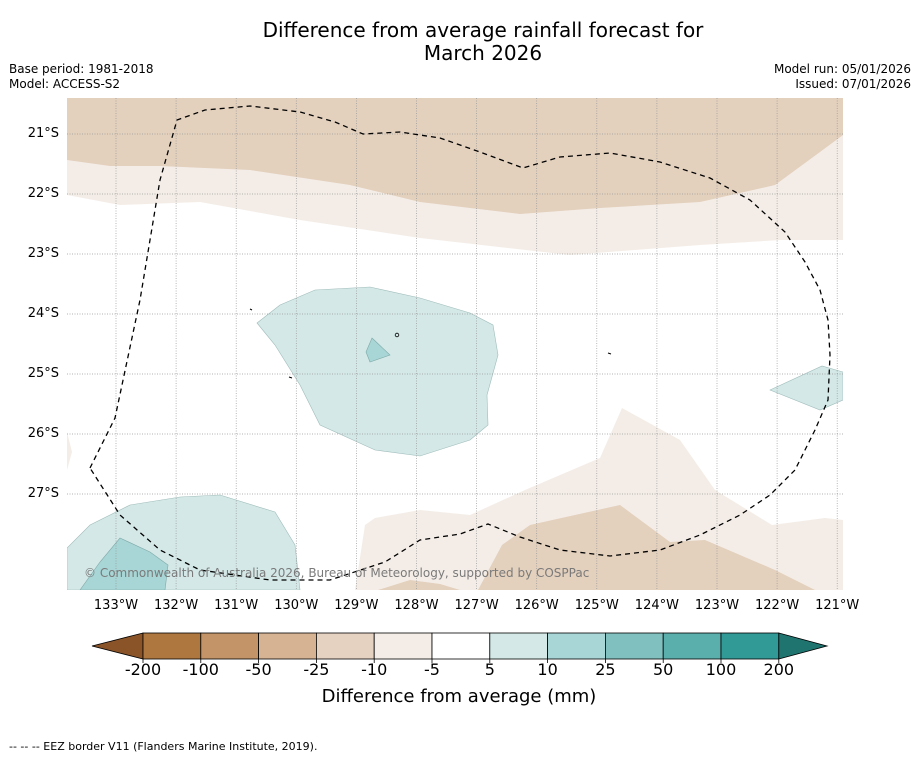 Image resolution: width=919 pixels, height=758 pixels. I want to click on longitude-label: 128°W, so click(416, 605).